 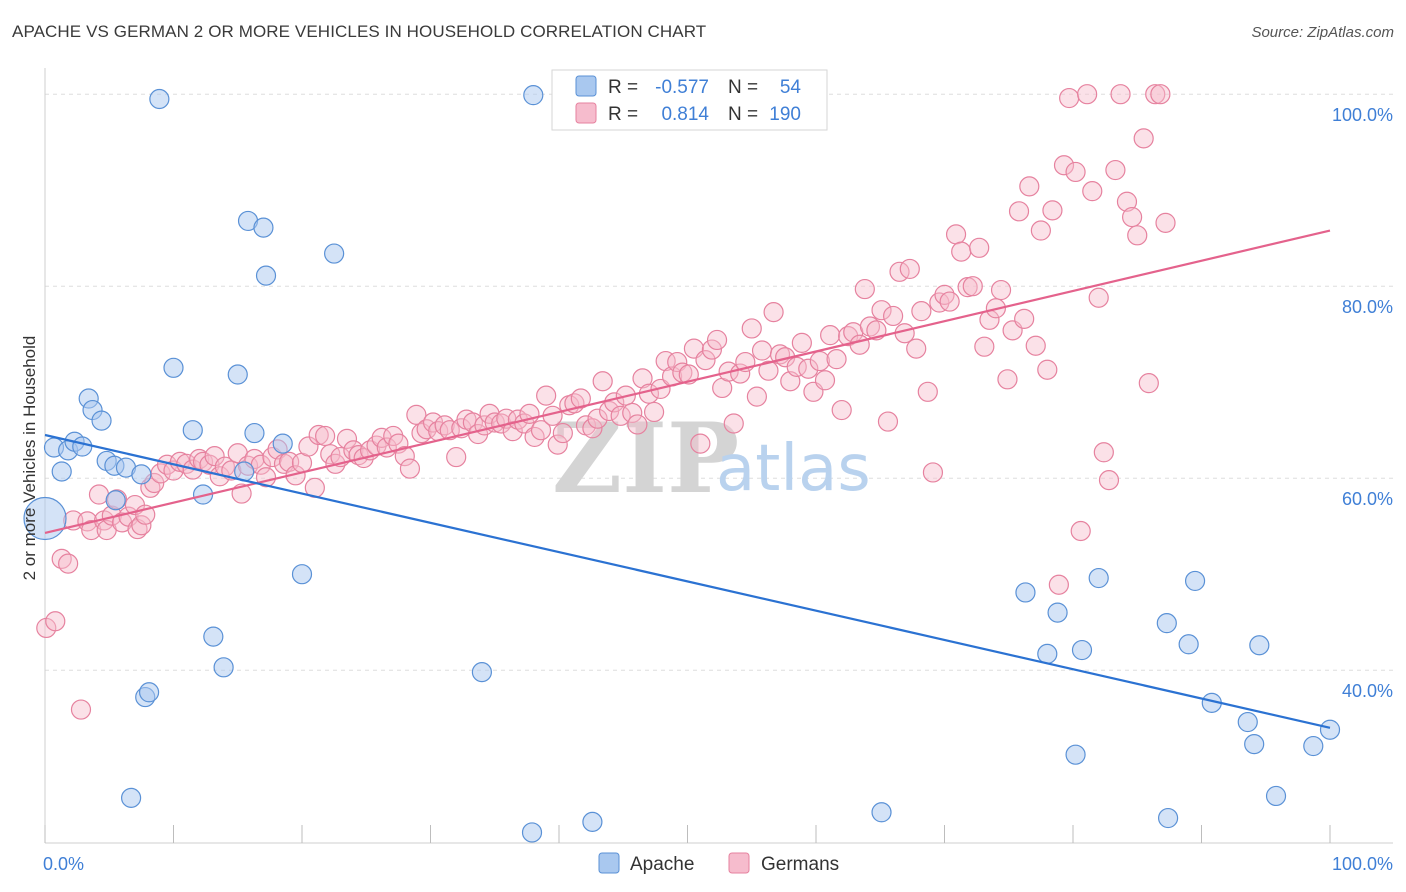 I want to click on x-tick-labels: 0.0% 100.0%, so click(x=718, y=864).